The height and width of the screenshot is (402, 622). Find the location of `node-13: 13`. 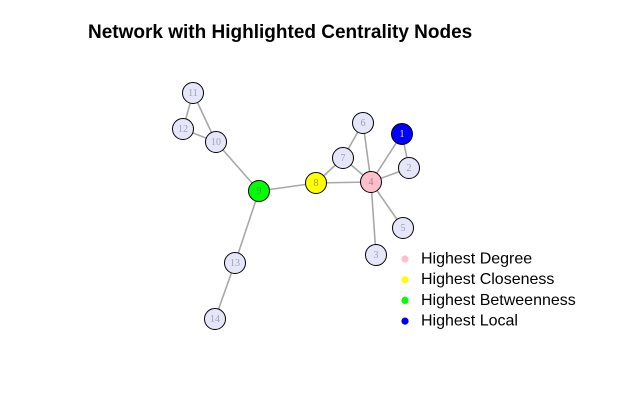

node-13: 13 is located at coordinates (235, 263).